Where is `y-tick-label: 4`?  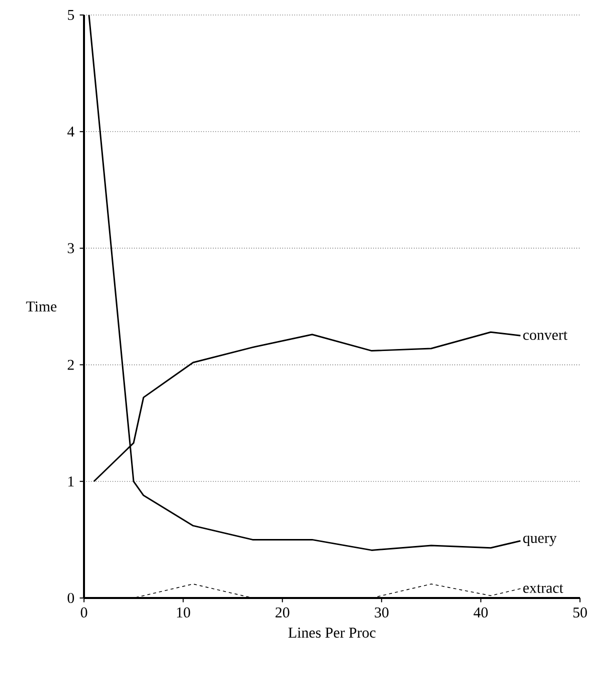 y-tick-label: 4 is located at coordinates (70, 131).